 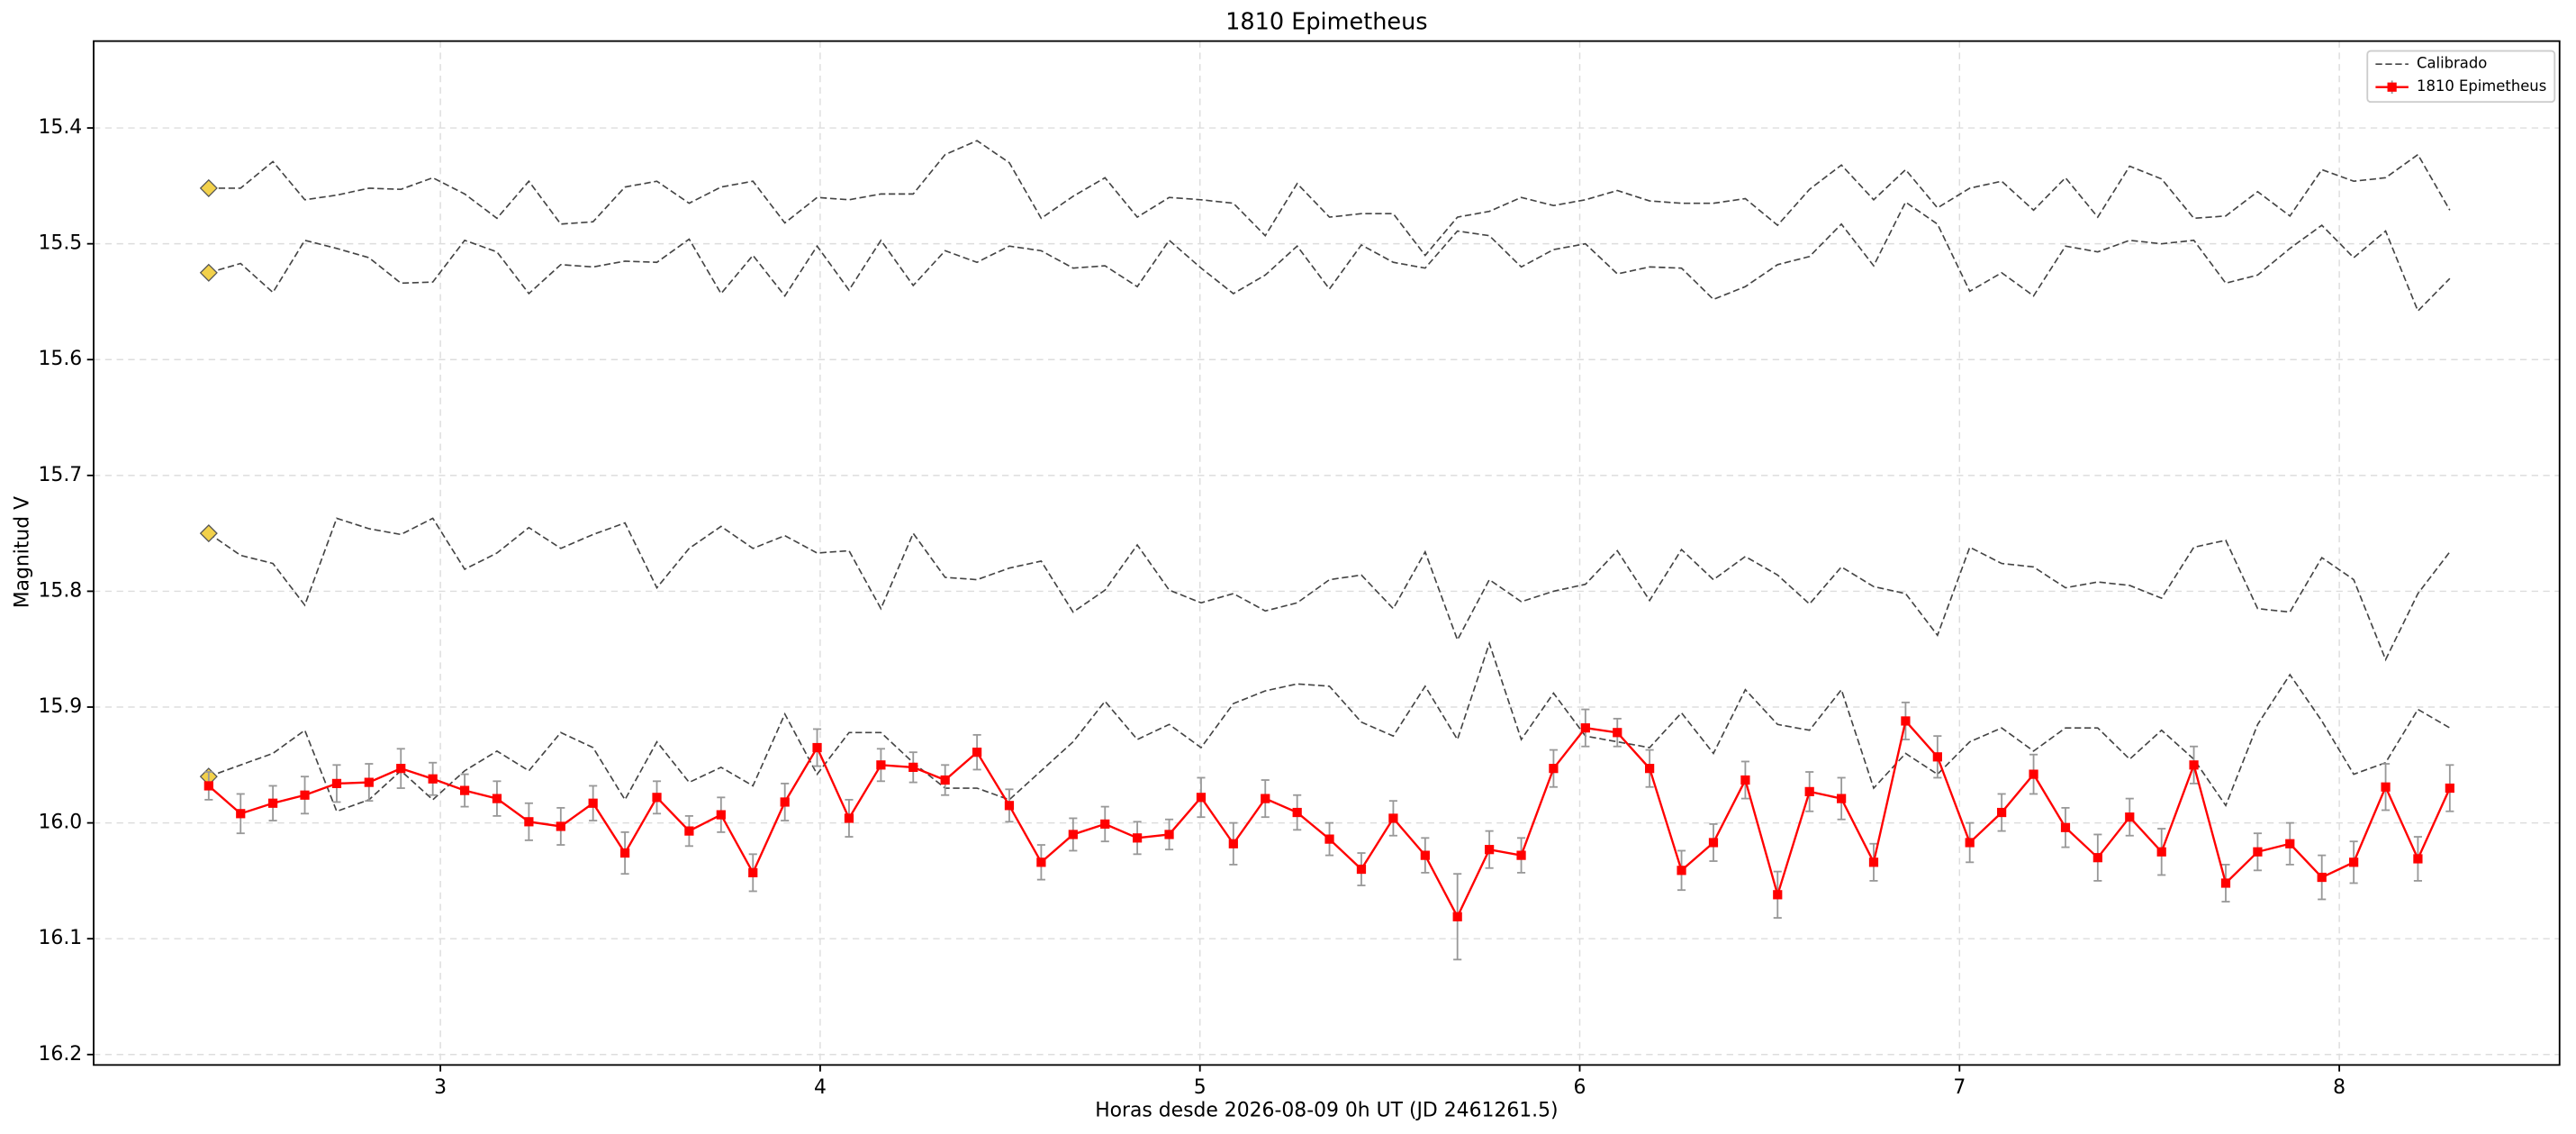 What do you see at coordinates (61, 1055) in the screenshot?
I see `y-tick-label: 16.2` at bounding box center [61, 1055].